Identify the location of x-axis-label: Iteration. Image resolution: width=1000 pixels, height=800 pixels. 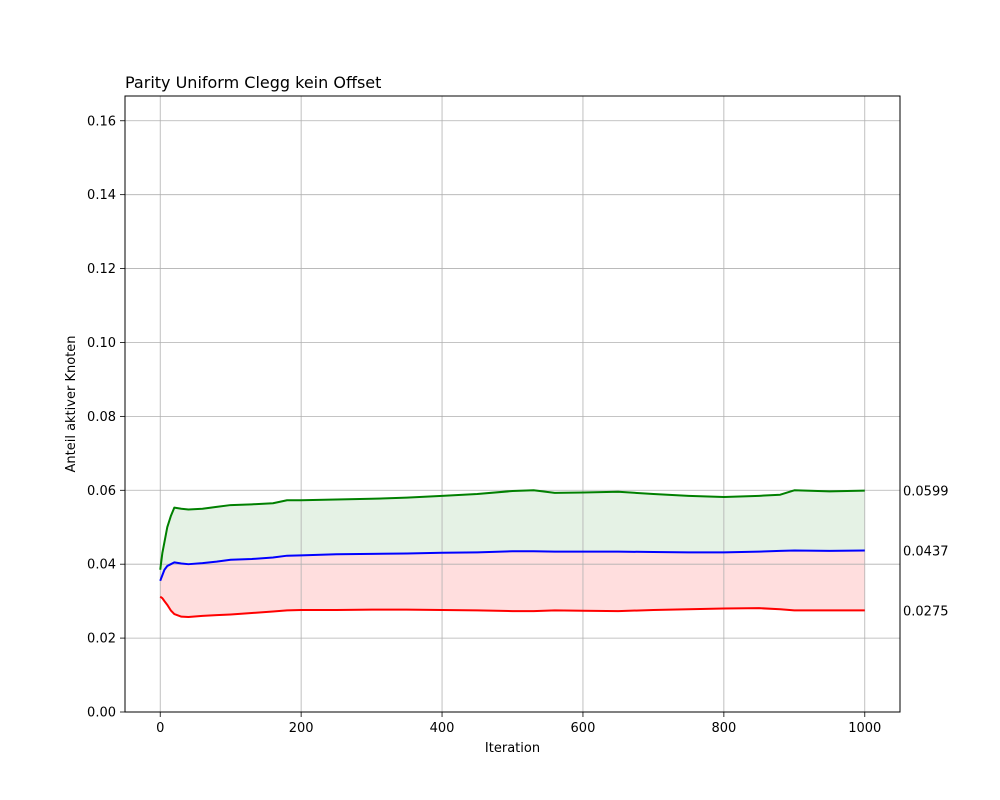
(512, 748).